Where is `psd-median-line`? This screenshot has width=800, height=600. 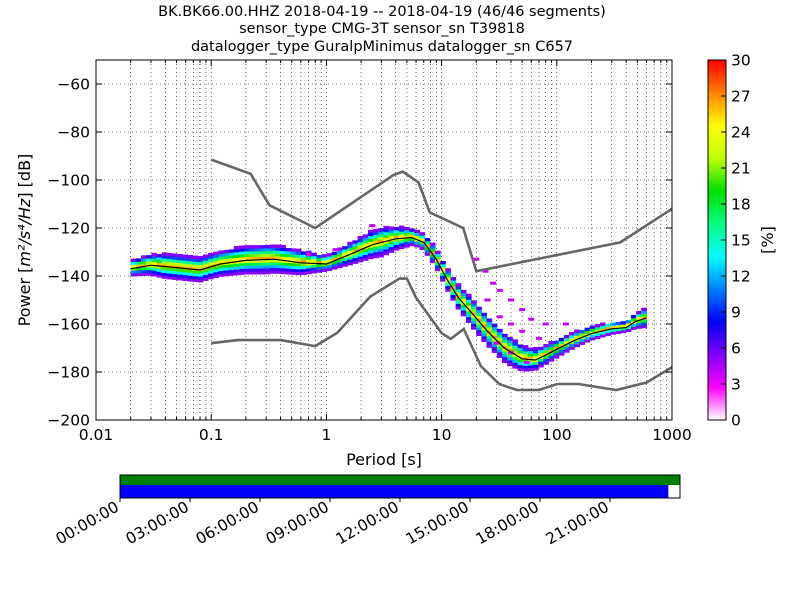 psd-median-line is located at coordinates (388, 298).